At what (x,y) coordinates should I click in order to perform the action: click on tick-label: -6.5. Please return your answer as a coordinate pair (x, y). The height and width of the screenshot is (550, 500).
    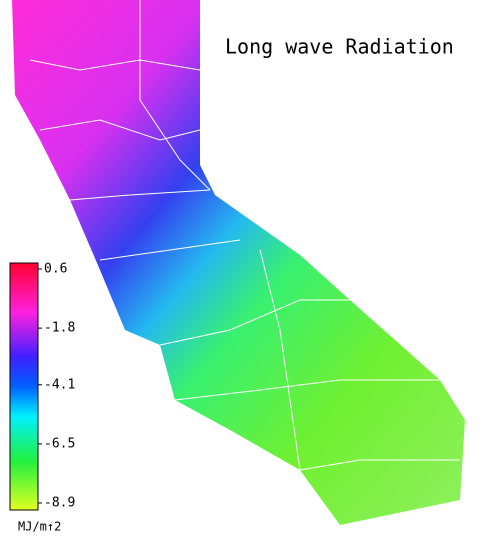
    Looking at the image, I should click on (59, 443).